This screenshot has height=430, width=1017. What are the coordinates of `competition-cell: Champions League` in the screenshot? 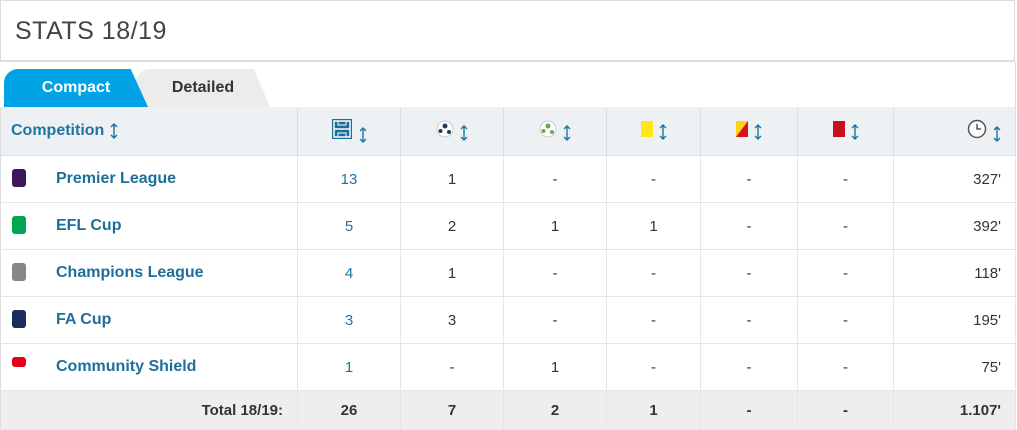 It's located at (149, 273).